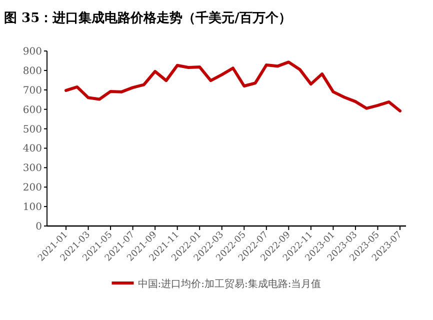  Describe the element at coordinates (32, 52) in the screenshot. I see `y-tick-label: 900` at that location.